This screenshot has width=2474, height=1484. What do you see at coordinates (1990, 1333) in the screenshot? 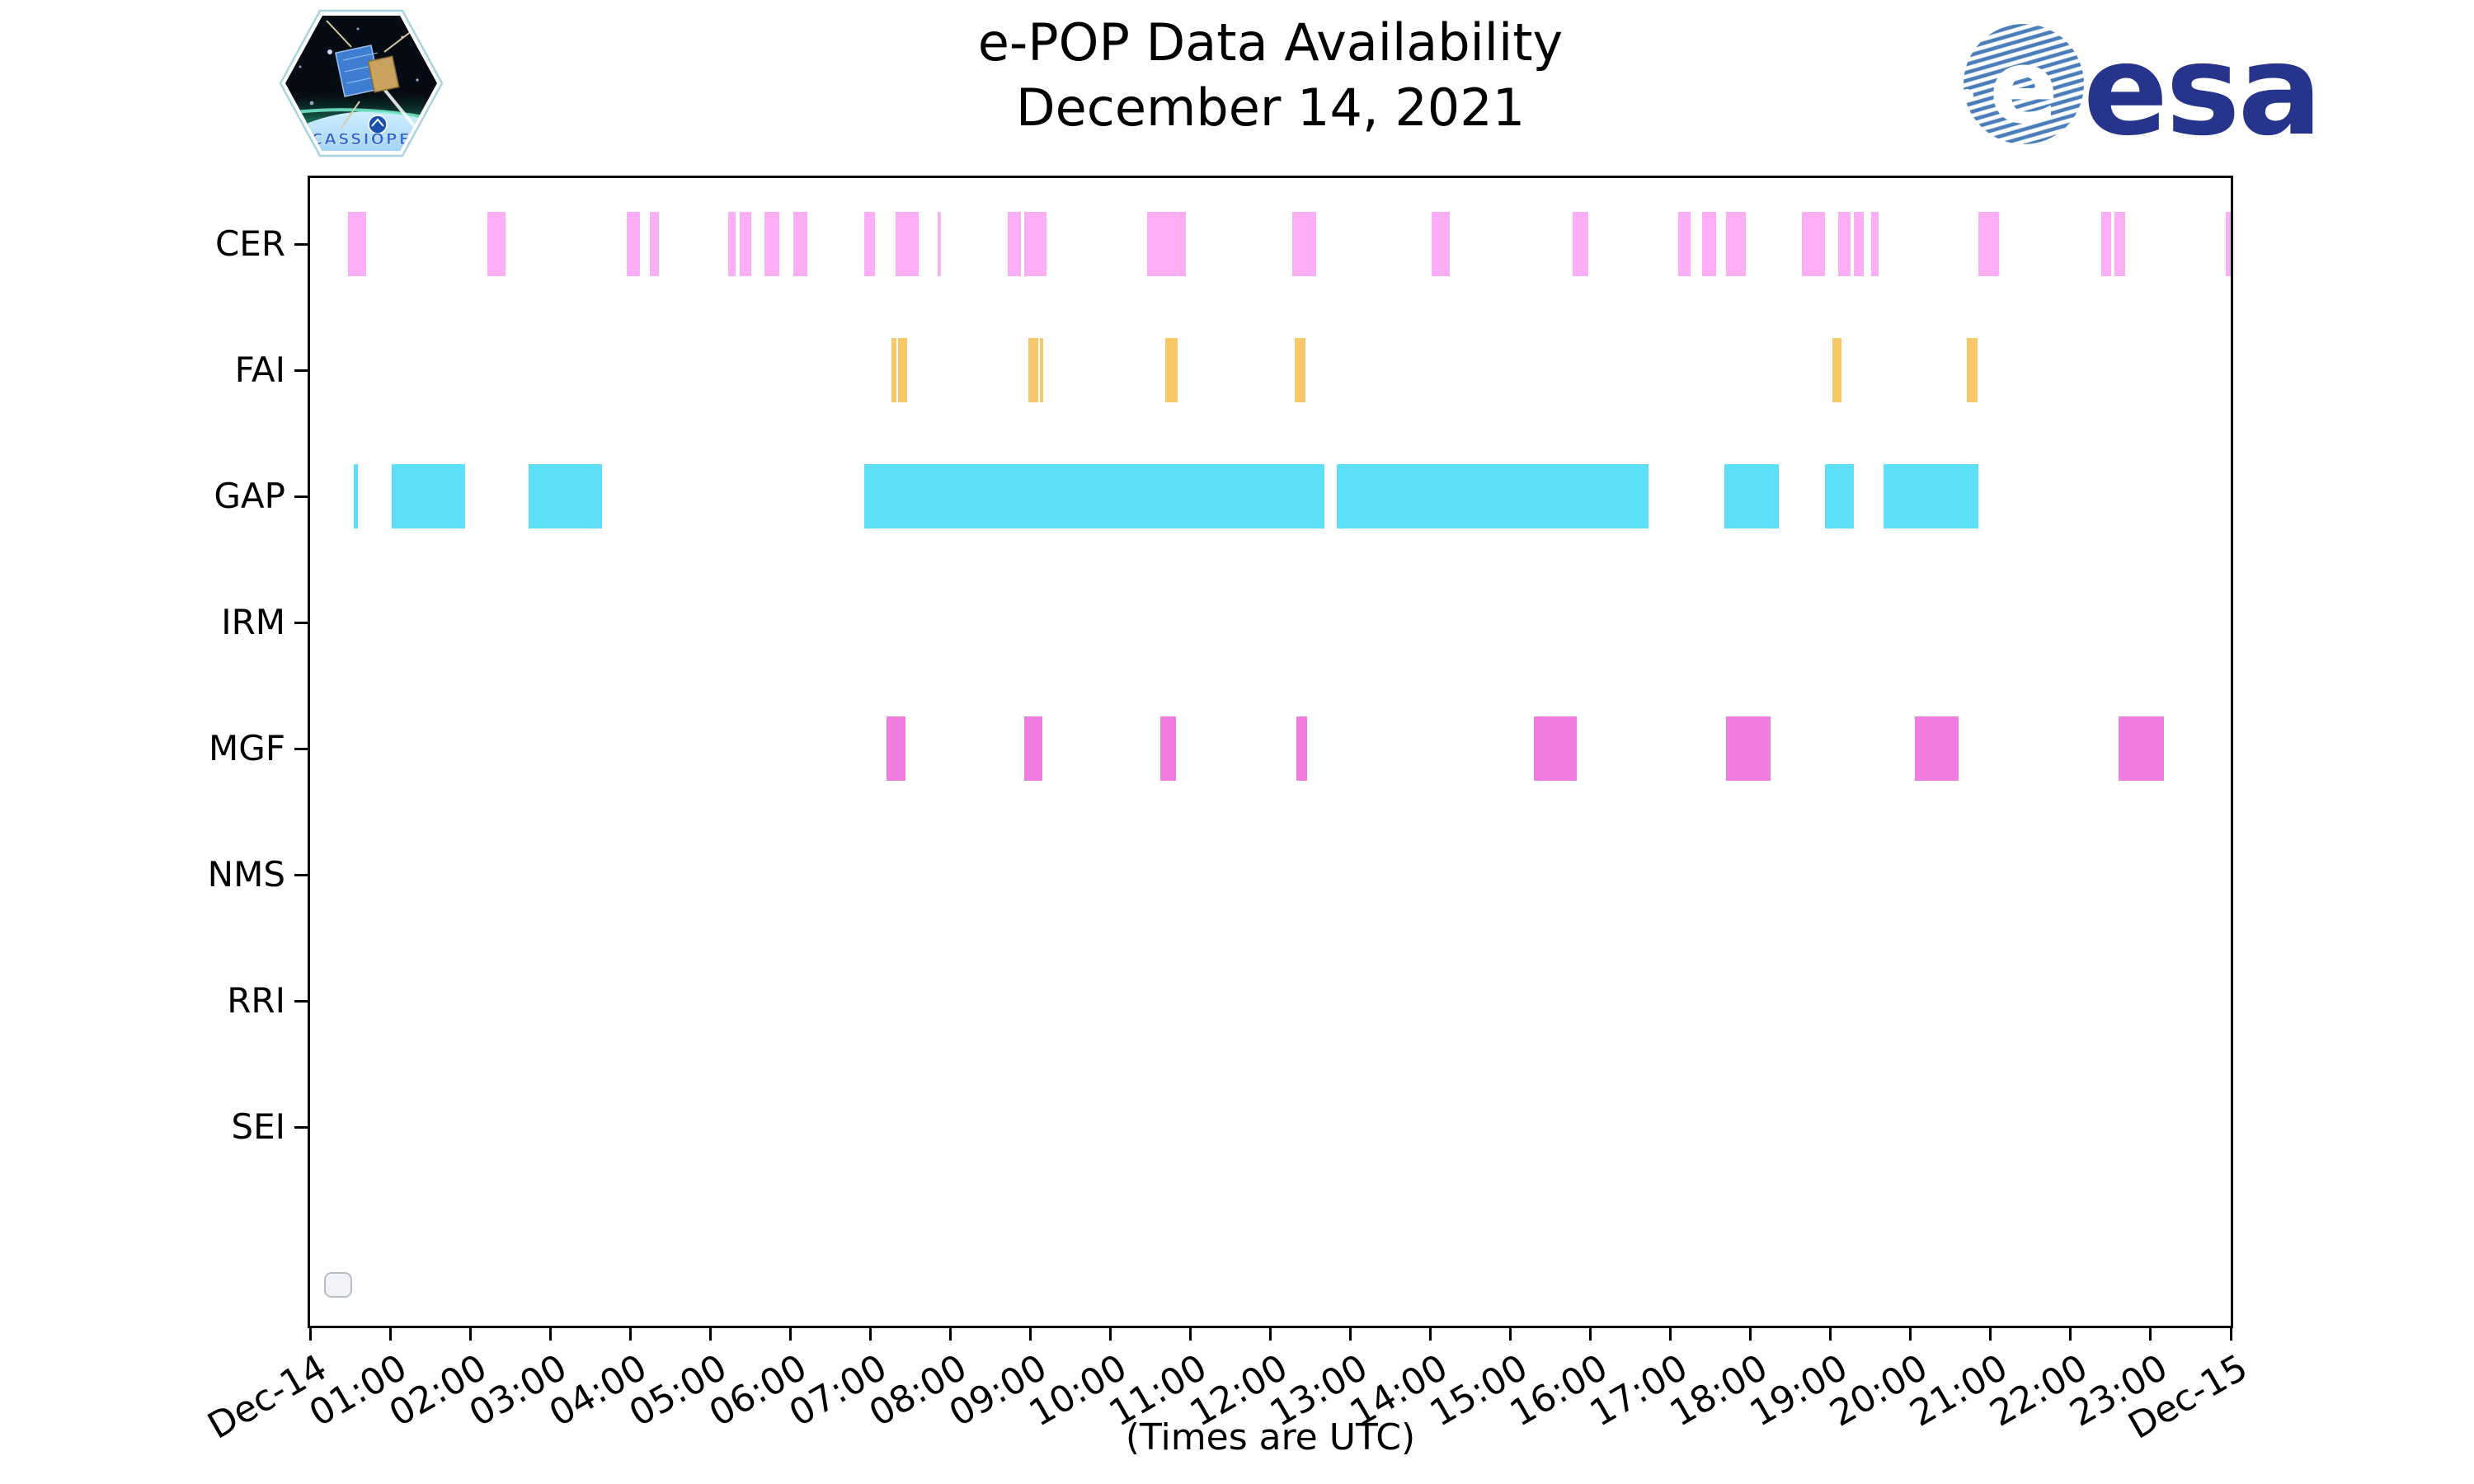
I see `x-tick-mark-21:00` at bounding box center [1990, 1333].